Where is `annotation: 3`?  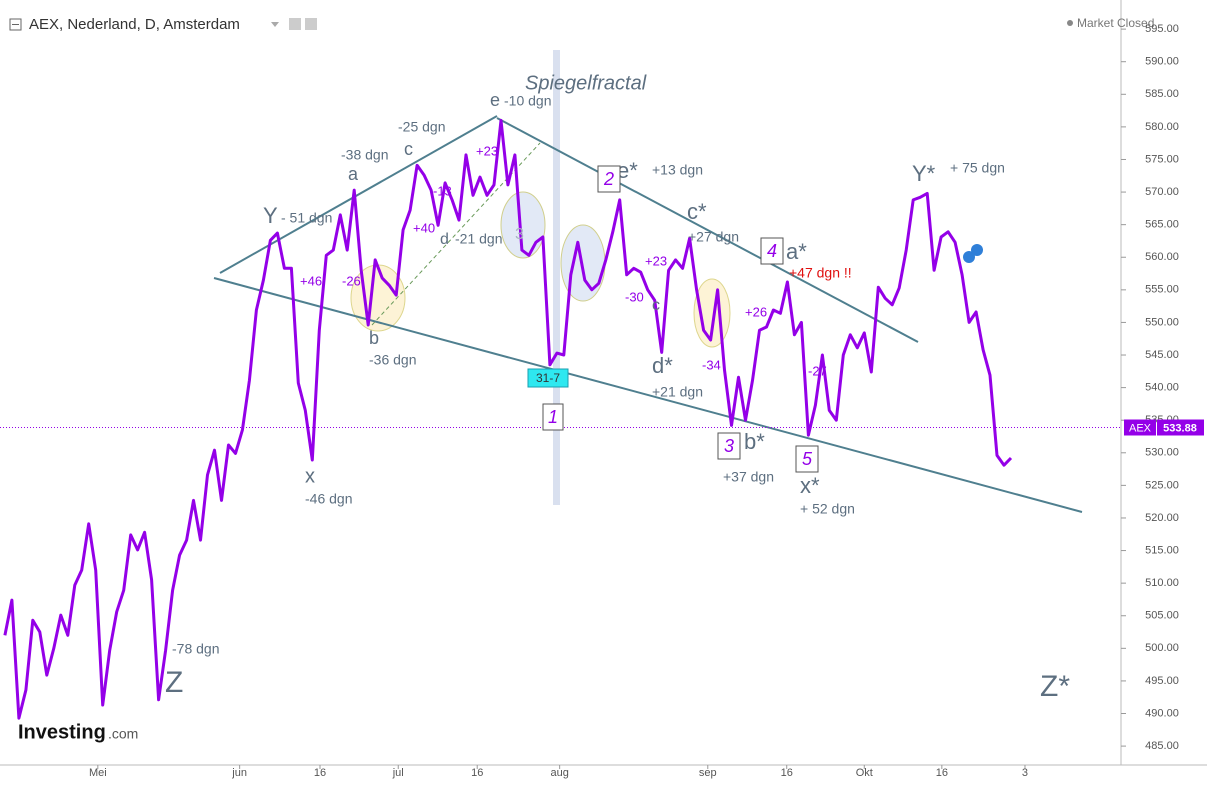 annotation: 3 is located at coordinates (519, 234).